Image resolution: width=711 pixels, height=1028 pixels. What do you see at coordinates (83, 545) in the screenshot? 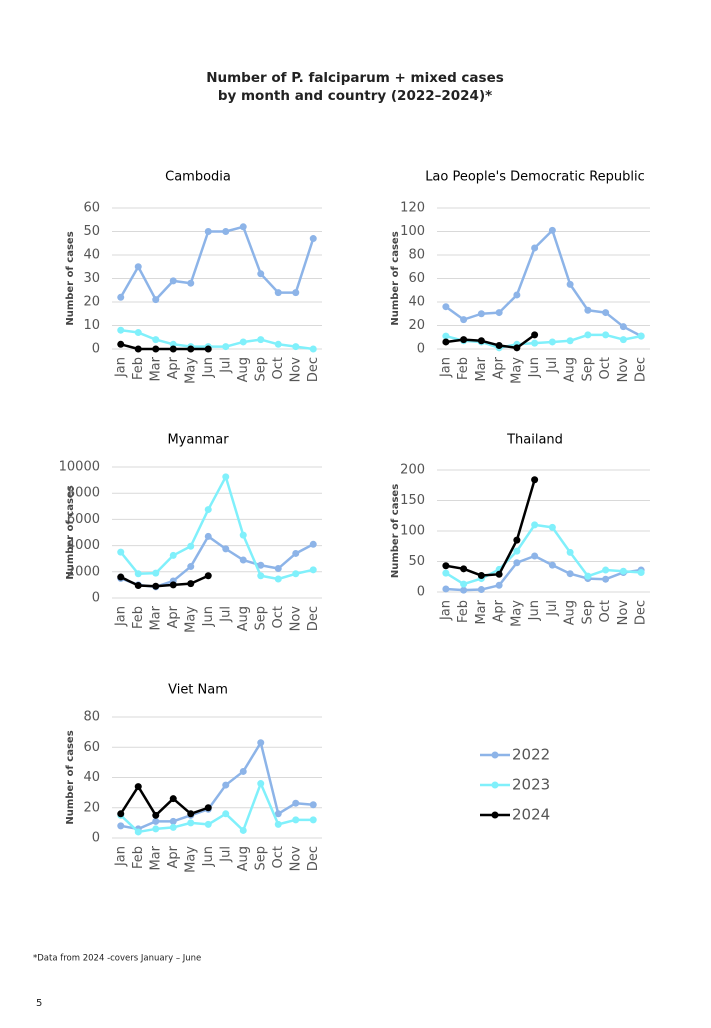
I see `y-tick-label: 4000` at bounding box center [83, 545].